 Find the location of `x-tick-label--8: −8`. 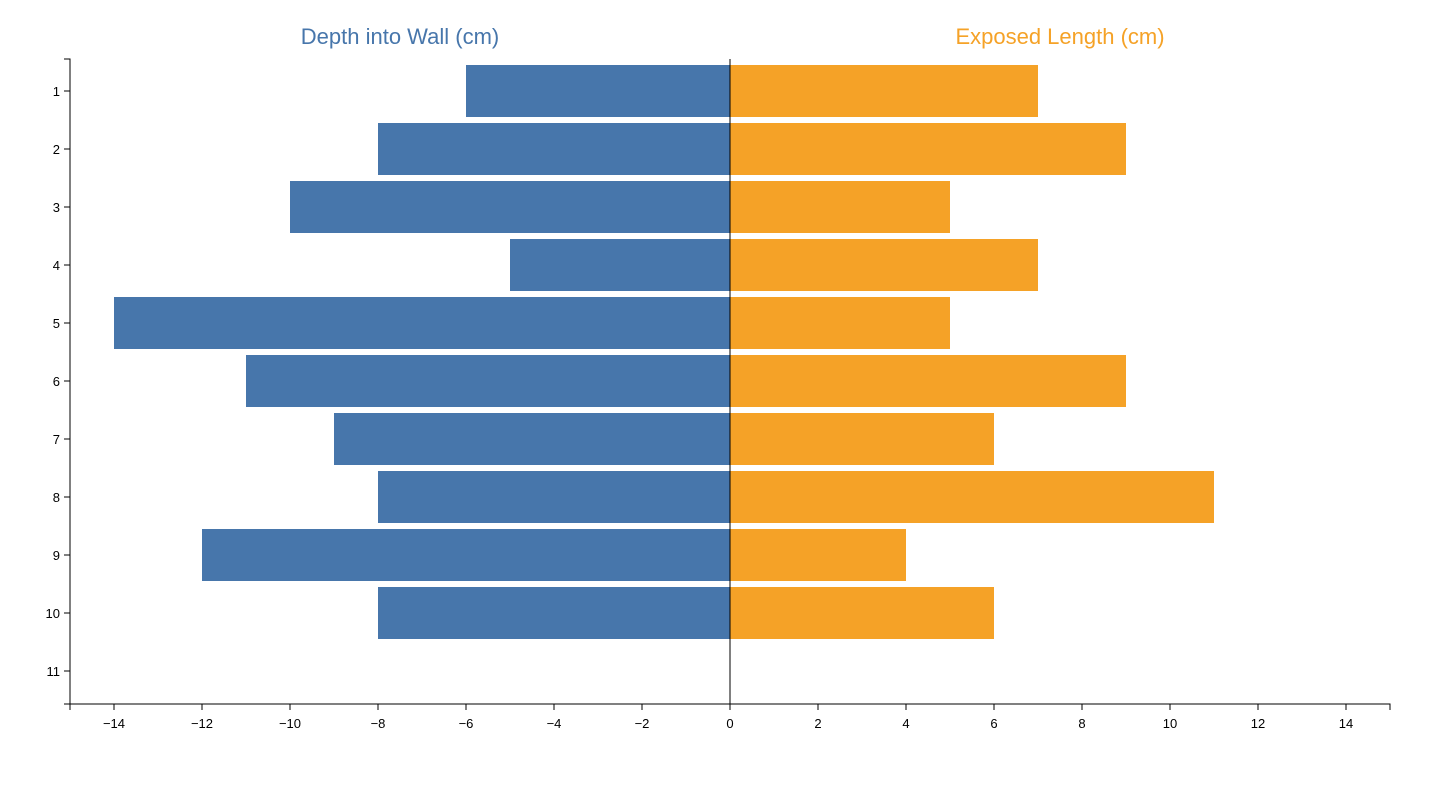

x-tick-label--8: −8 is located at coordinates (378, 723).